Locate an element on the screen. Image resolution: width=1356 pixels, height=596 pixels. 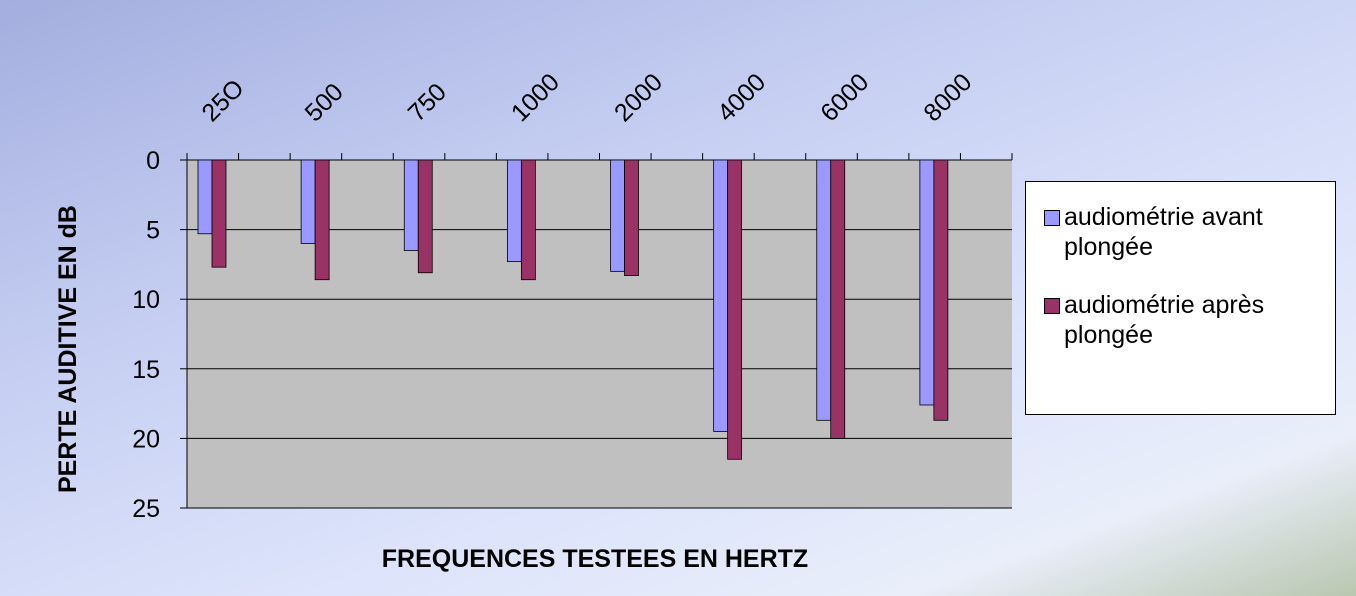
y-tick-label: 10 is located at coordinates (146, 300).